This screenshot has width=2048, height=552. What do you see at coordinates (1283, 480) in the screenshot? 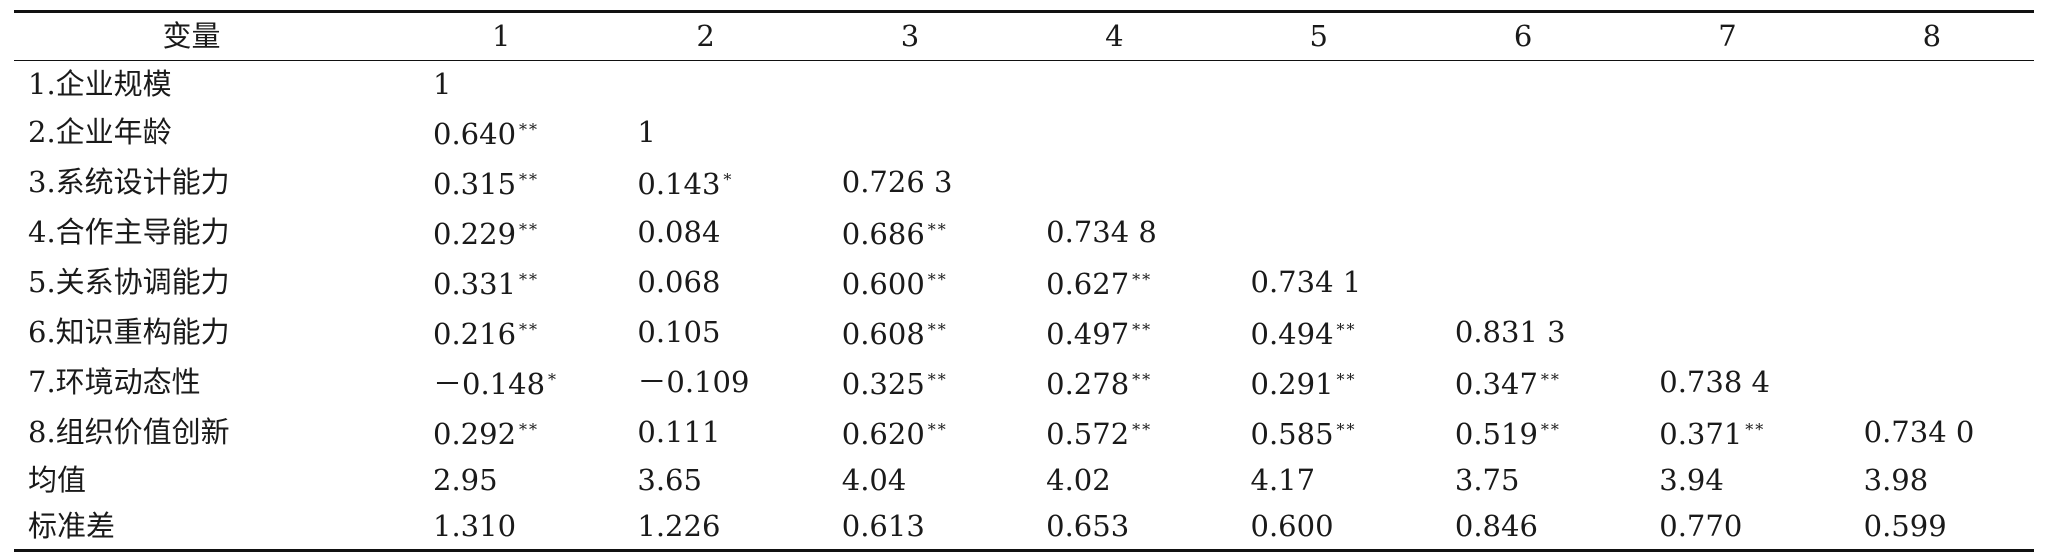
I see `cell-value: 4.17` at bounding box center [1283, 480].